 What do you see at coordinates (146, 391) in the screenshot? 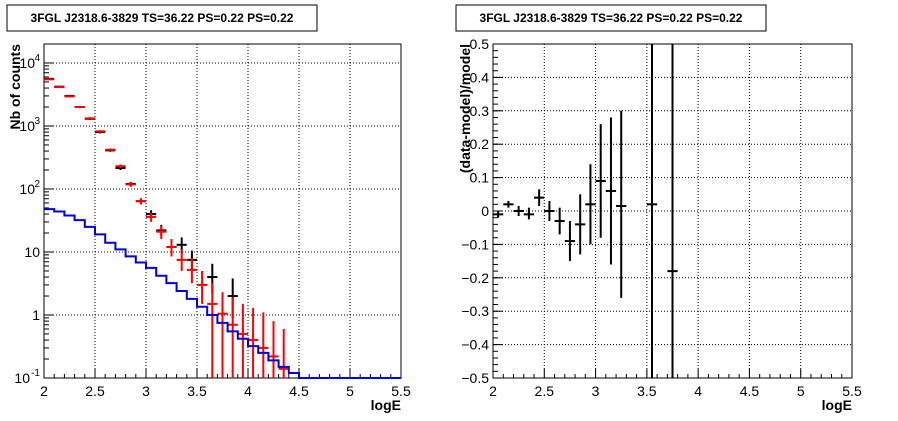
I see `left-x-tick-label: 3` at bounding box center [146, 391].